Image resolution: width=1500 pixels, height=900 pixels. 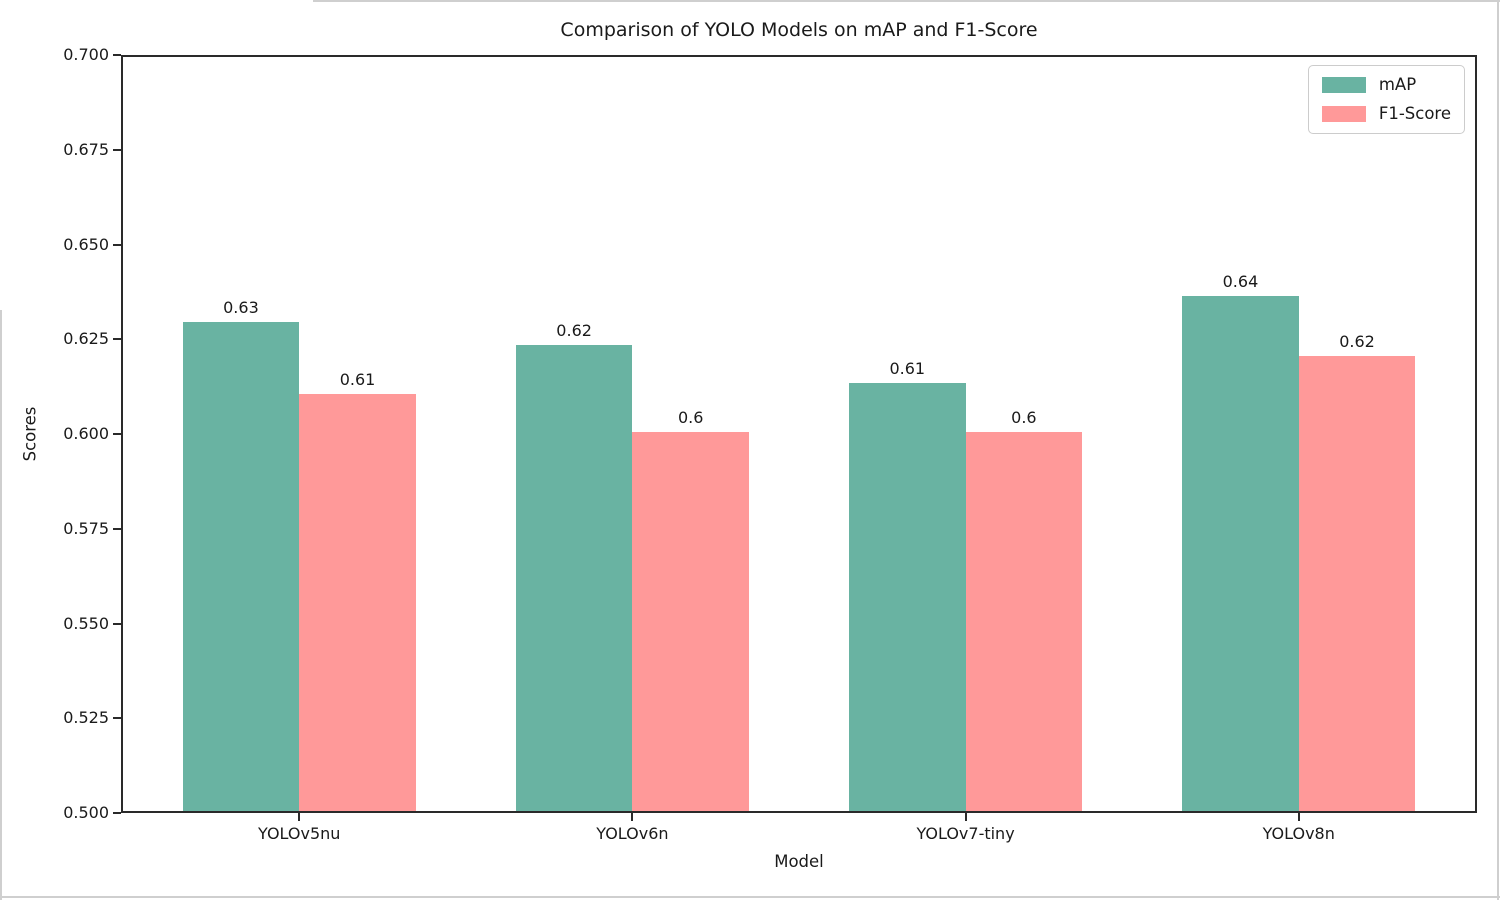 What do you see at coordinates (86, 339) in the screenshot?
I see `y-tick-label: 0.625` at bounding box center [86, 339].